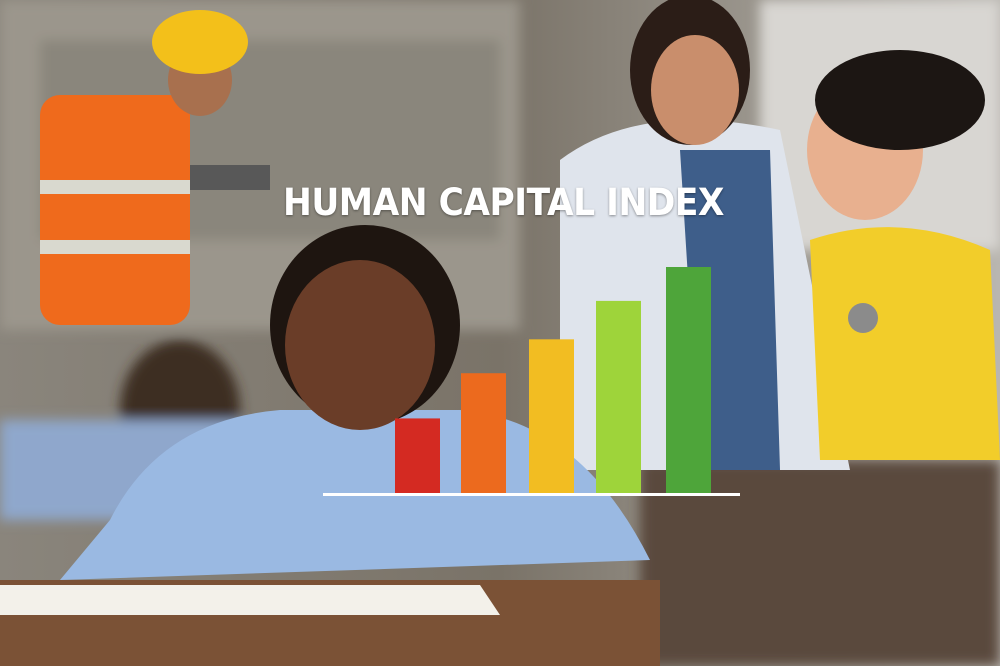 The width and height of the screenshot is (1000, 666). I want to click on page-title: HUMAN CAPITAL INDEX, so click(504, 202).